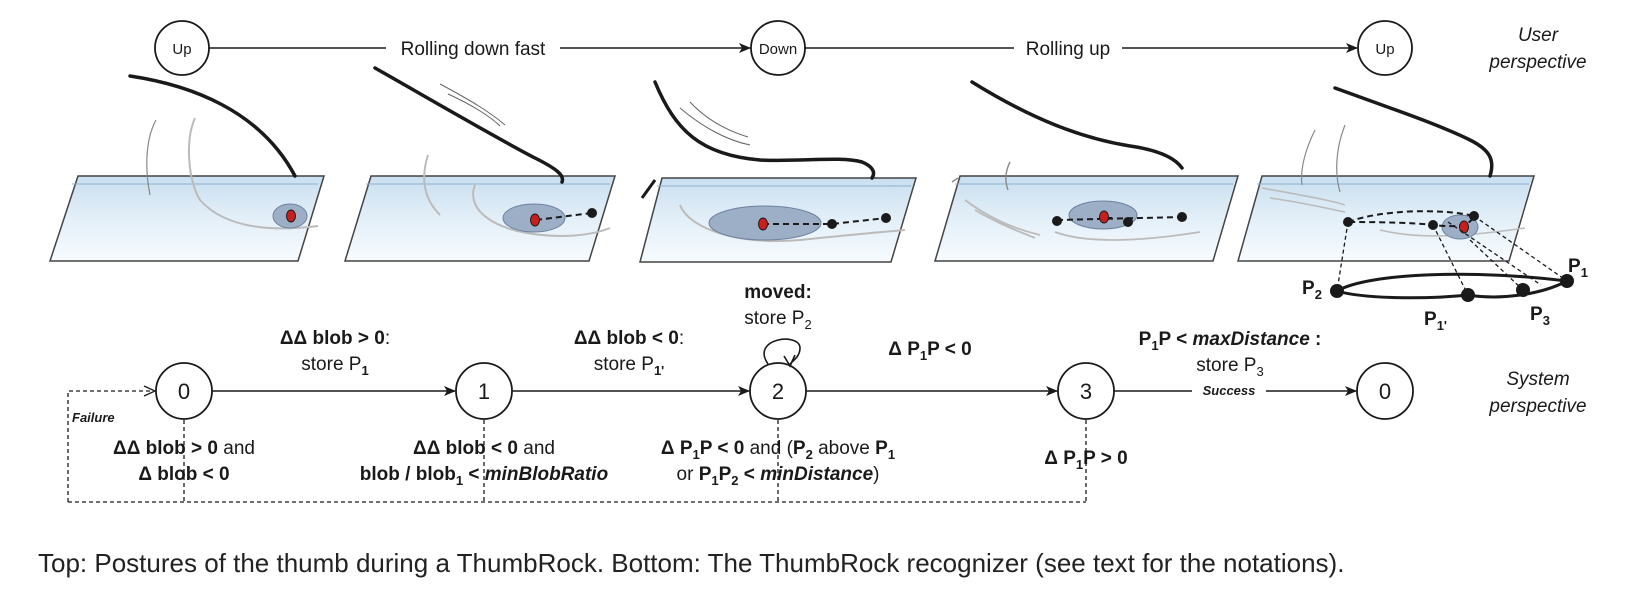 The height and width of the screenshot is (598, 1629). What do you see at coordinates (334, 366) in the screenshot?
I see `label-t01-action: store P1` at bounding box center [334, 366].